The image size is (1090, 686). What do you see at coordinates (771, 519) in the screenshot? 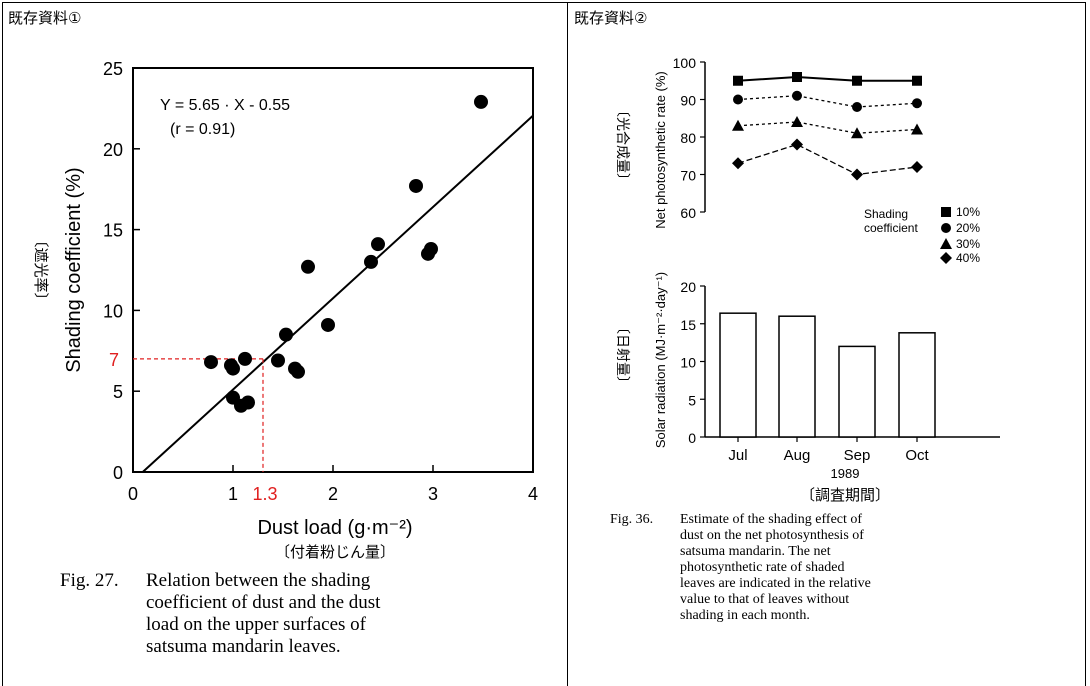
I see `right-caption-line-1: Estimate of the shading effect of` at bounding box center [771, 519].